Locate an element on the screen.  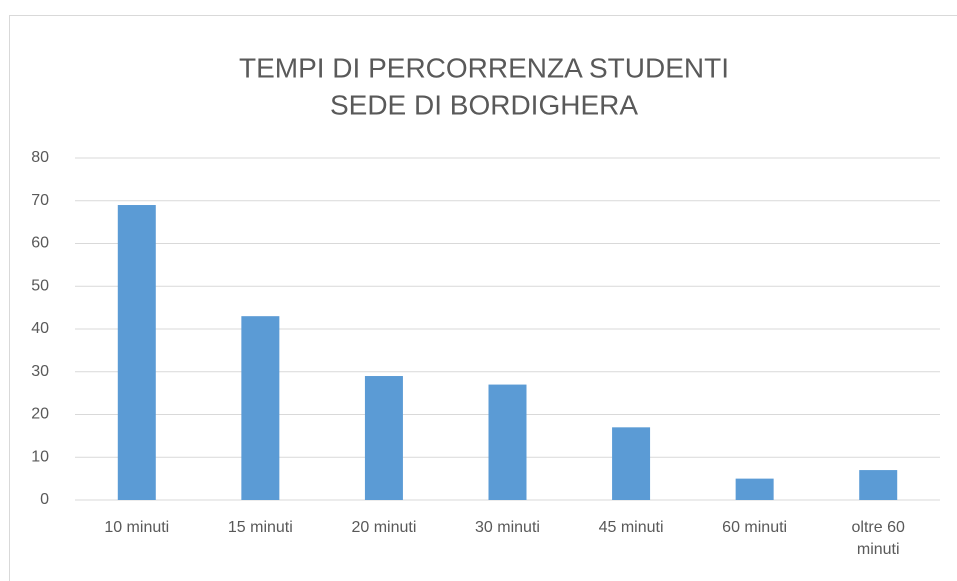
x-tick-label: 10 minuti is located at coordinates (137, 527).